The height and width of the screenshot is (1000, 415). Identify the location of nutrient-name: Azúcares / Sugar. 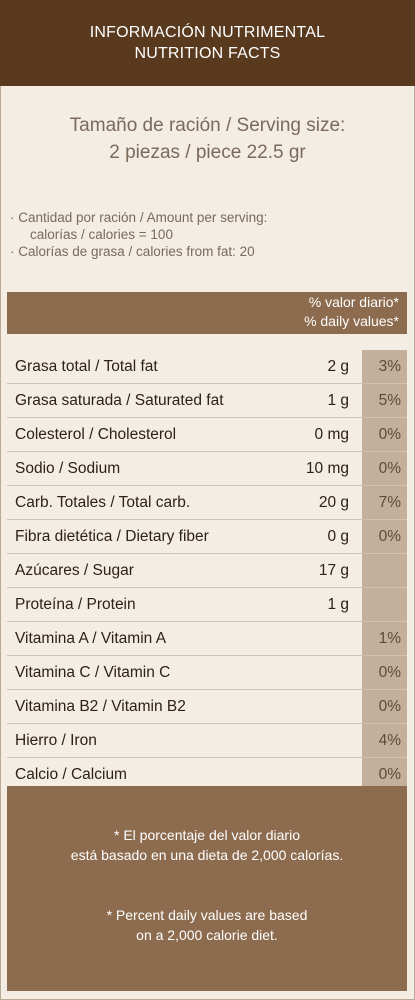
(74, 570).